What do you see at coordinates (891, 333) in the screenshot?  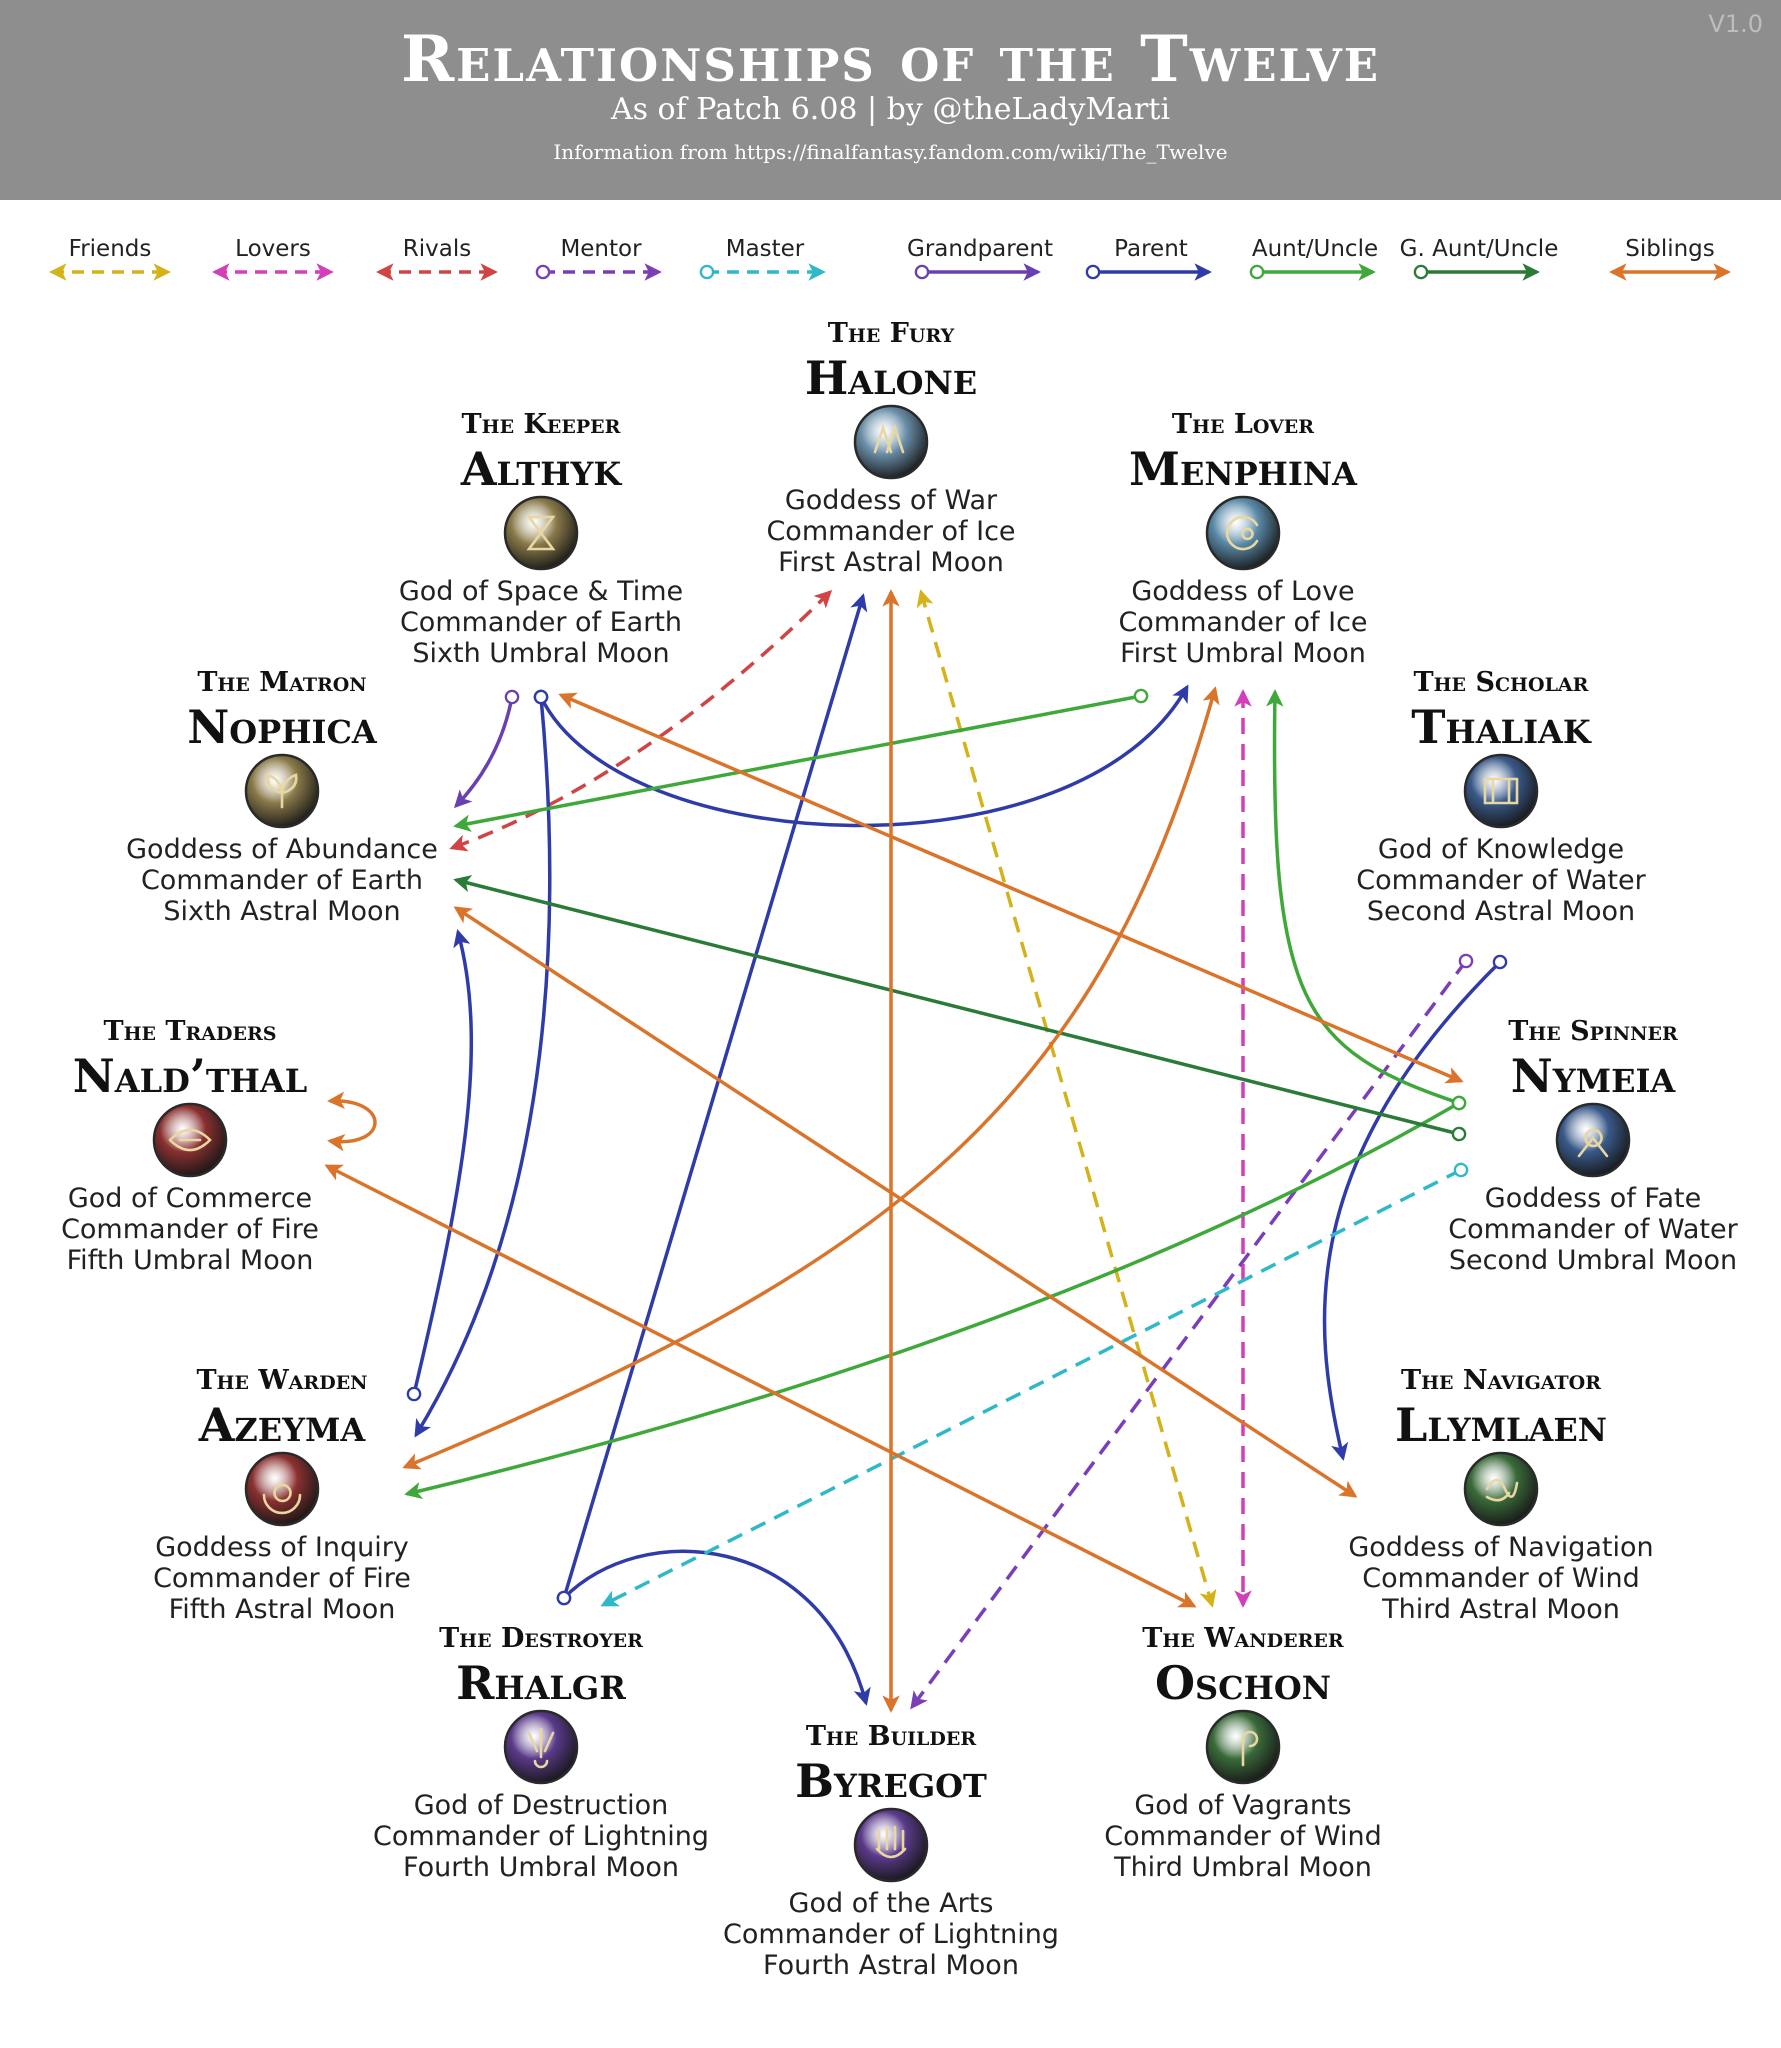 I see `god-epithet: The Fury` at bounding box center [891, 333].